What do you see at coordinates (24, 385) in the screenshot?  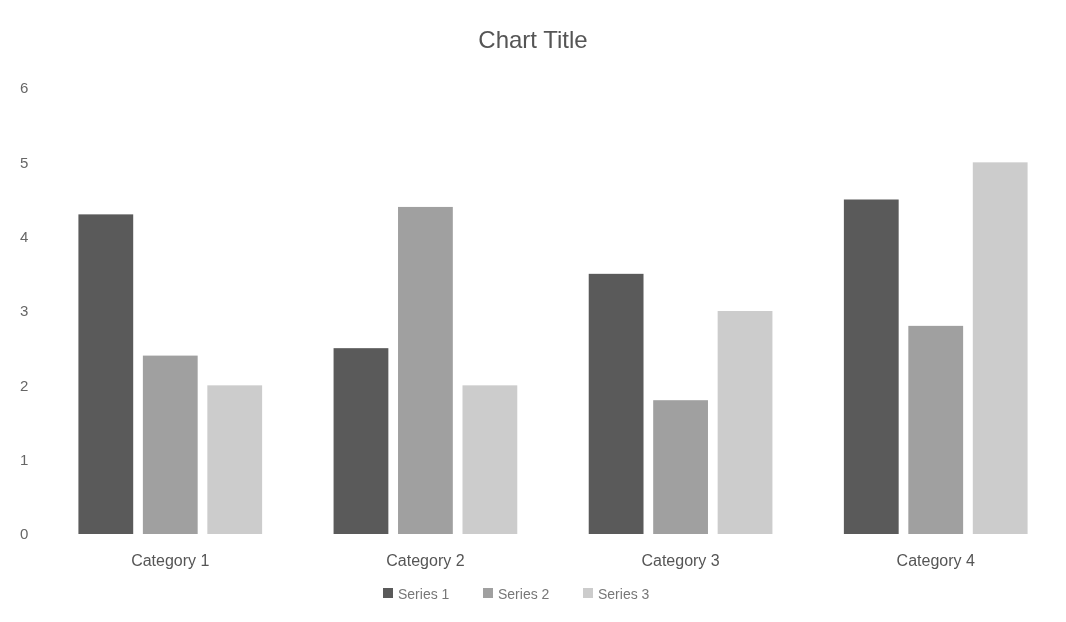 I see `y-tick-label: 2` at bounding box center [24, 385].